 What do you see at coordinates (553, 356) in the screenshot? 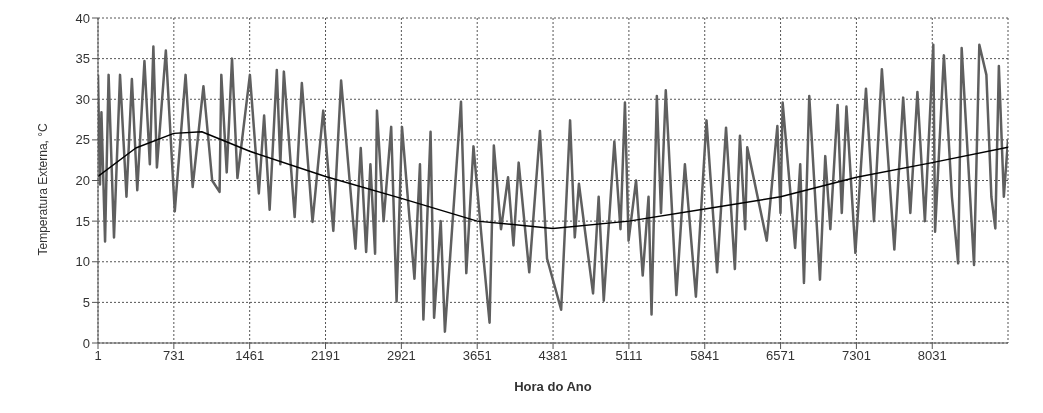
I see `x-tick-label: 4381` at bounding box center [553, 356].